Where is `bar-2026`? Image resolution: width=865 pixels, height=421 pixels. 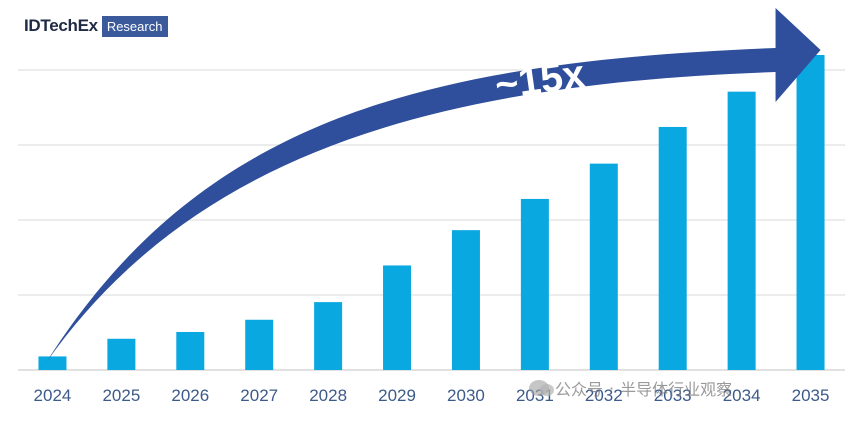 bar-2026 is located at coordinates (190, 350).